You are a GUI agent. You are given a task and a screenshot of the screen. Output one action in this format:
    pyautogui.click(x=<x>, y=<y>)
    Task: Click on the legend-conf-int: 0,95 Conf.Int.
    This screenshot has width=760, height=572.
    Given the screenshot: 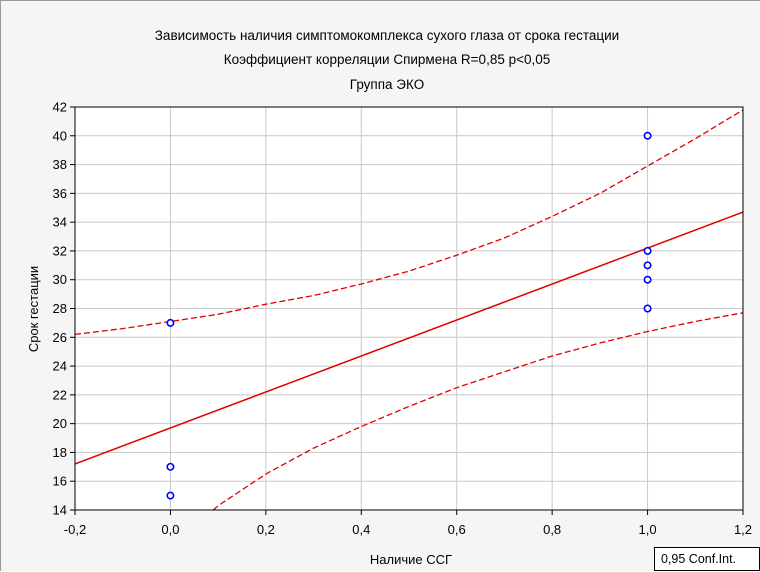 What is the action you would take?
    pyautogui.click(x=707, y=559)
    